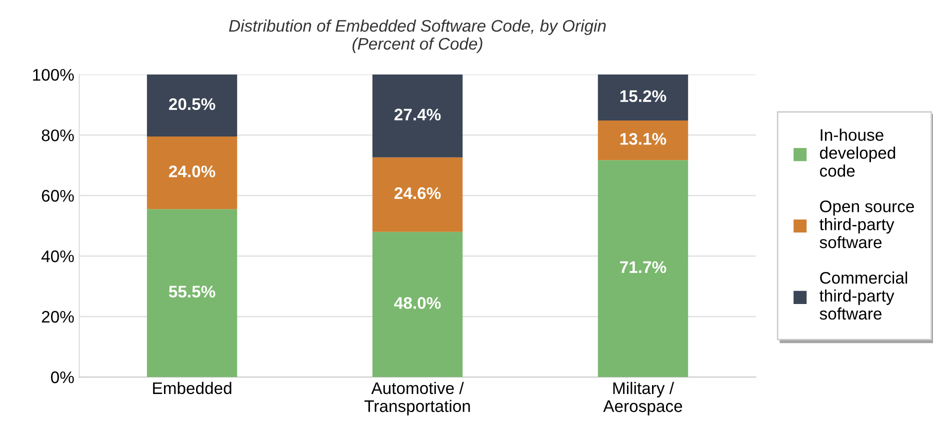 This screenshot has height=426, width=933. I want to click on data-label: 48.0%, so click(417, 303).